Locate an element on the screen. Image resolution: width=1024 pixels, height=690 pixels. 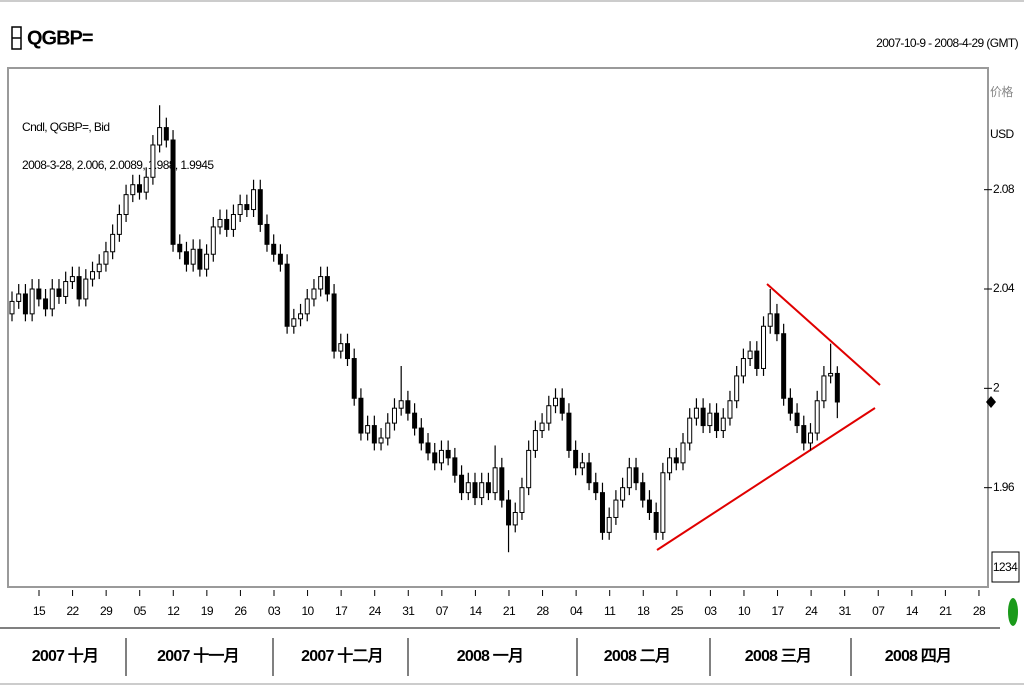
axis-label: 价格 is located at coordinates (1001, 91).